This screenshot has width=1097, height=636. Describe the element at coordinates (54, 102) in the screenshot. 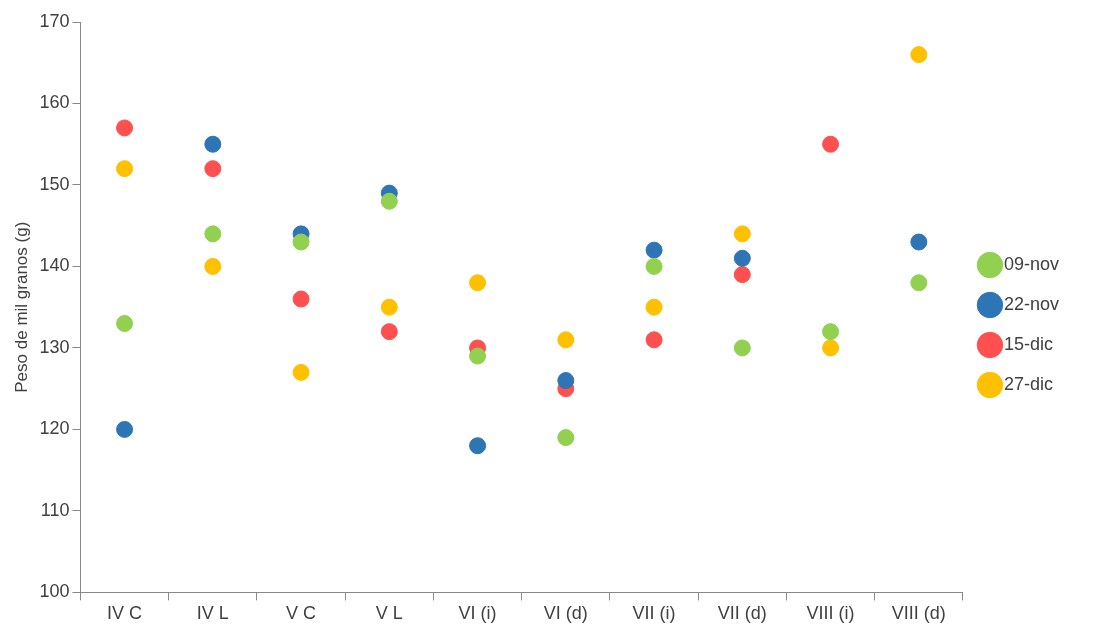

I see `y-tick-label: 160` at that location.